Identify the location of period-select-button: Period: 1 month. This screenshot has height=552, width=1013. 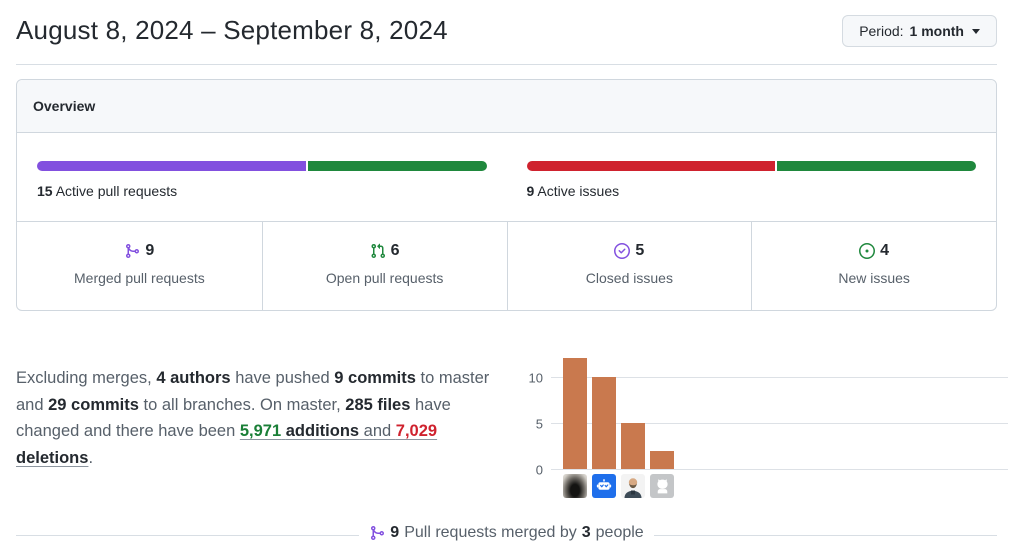
(919, 31).